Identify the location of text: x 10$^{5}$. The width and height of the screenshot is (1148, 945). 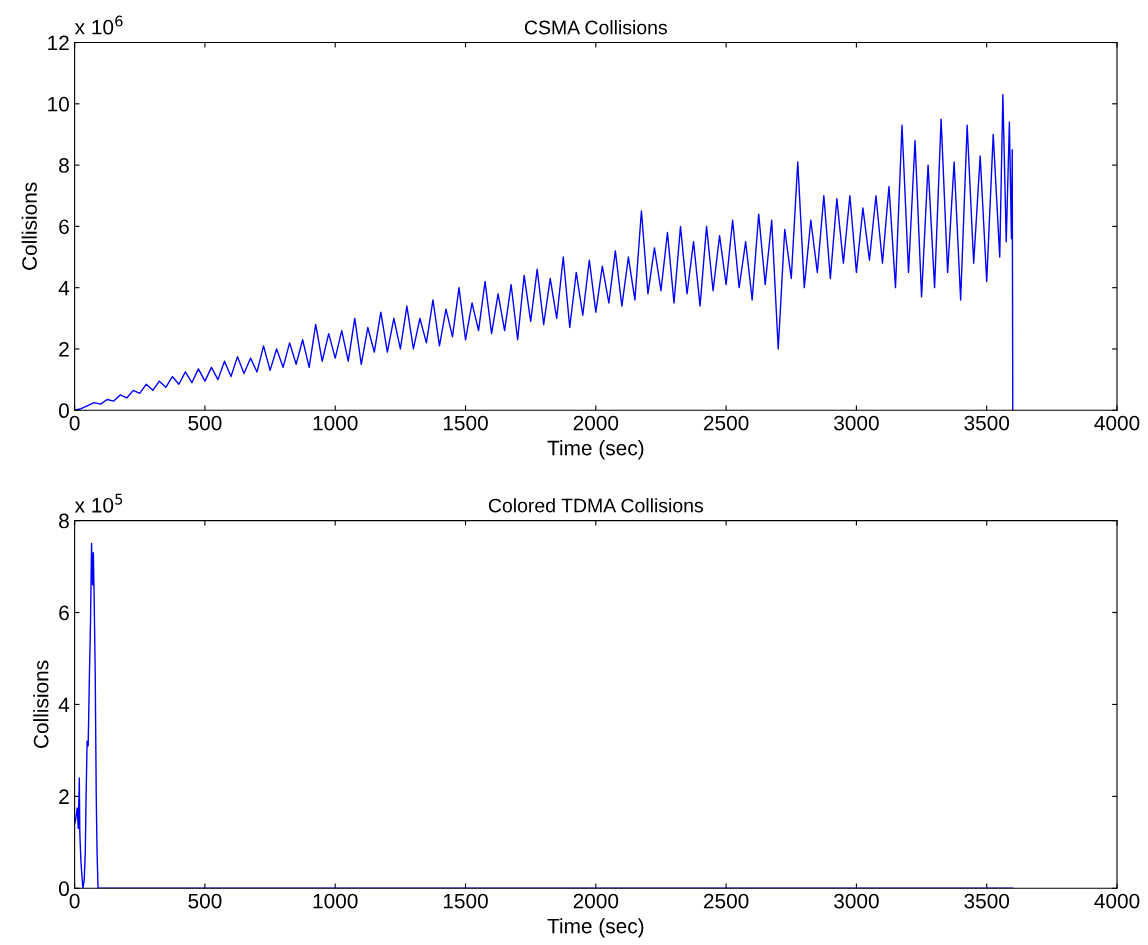
(98, 503).